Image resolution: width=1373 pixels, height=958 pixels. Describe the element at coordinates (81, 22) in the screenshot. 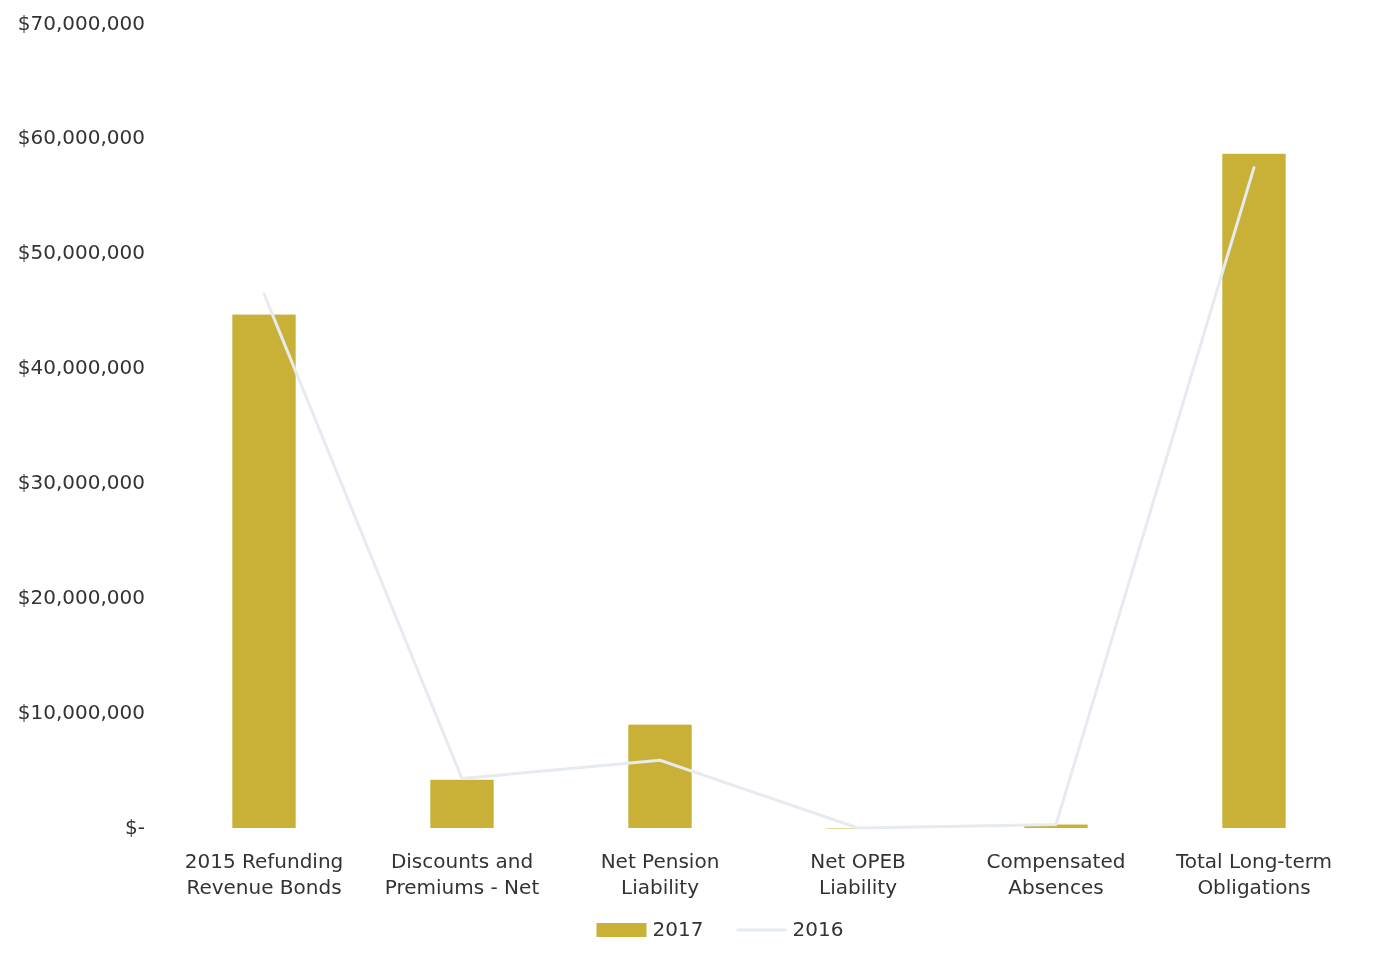

I see `y-tick-label: $70,000,000` at that location.